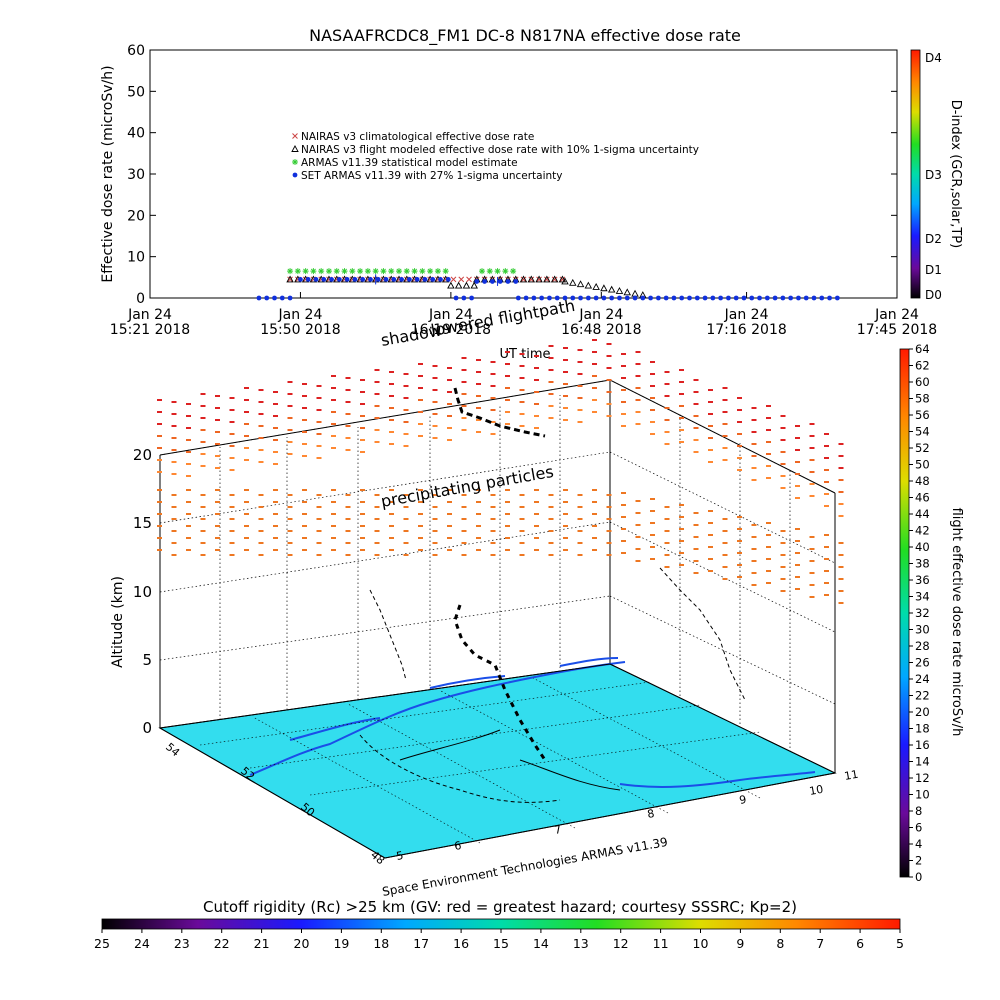 This screenshot has width=1000, height=1000. What do you see at coordinates (502, 318) in the screenshot?
I see `annotation-lowered-flightpath: lowered flightpath` at bounding box center [502, 318].